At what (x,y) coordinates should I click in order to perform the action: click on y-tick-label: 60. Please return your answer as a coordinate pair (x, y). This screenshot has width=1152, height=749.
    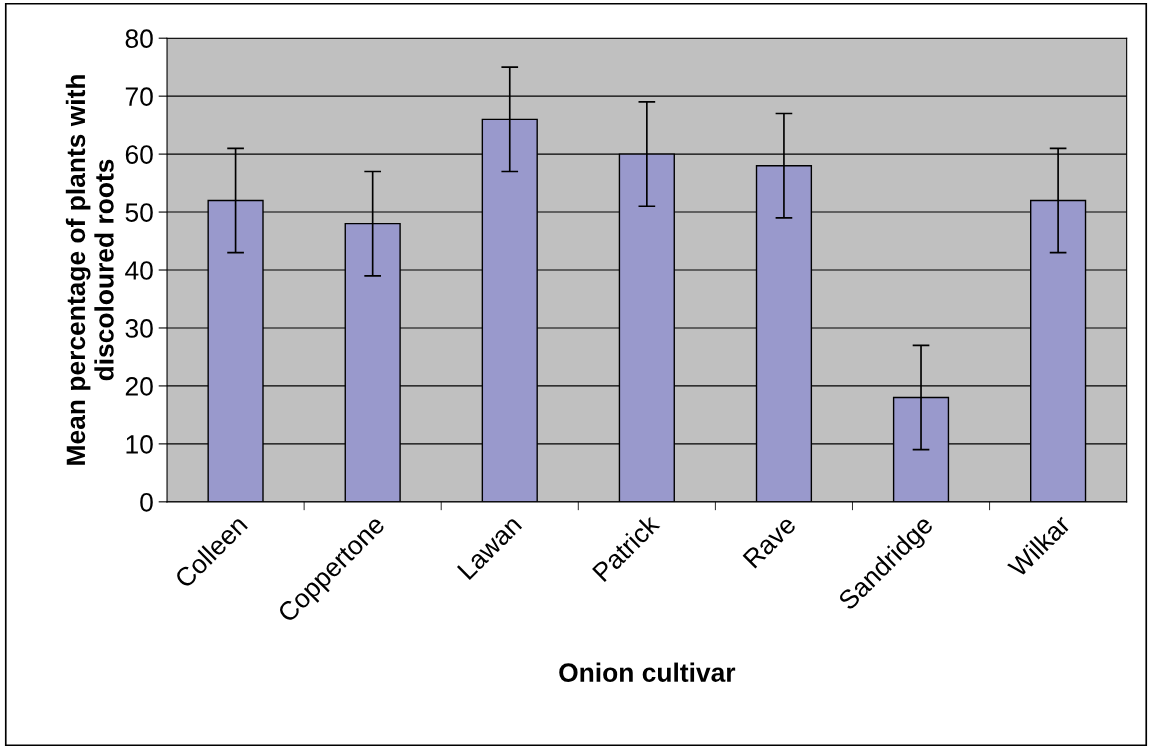
    Looking at the image, I should click on (139, 154).